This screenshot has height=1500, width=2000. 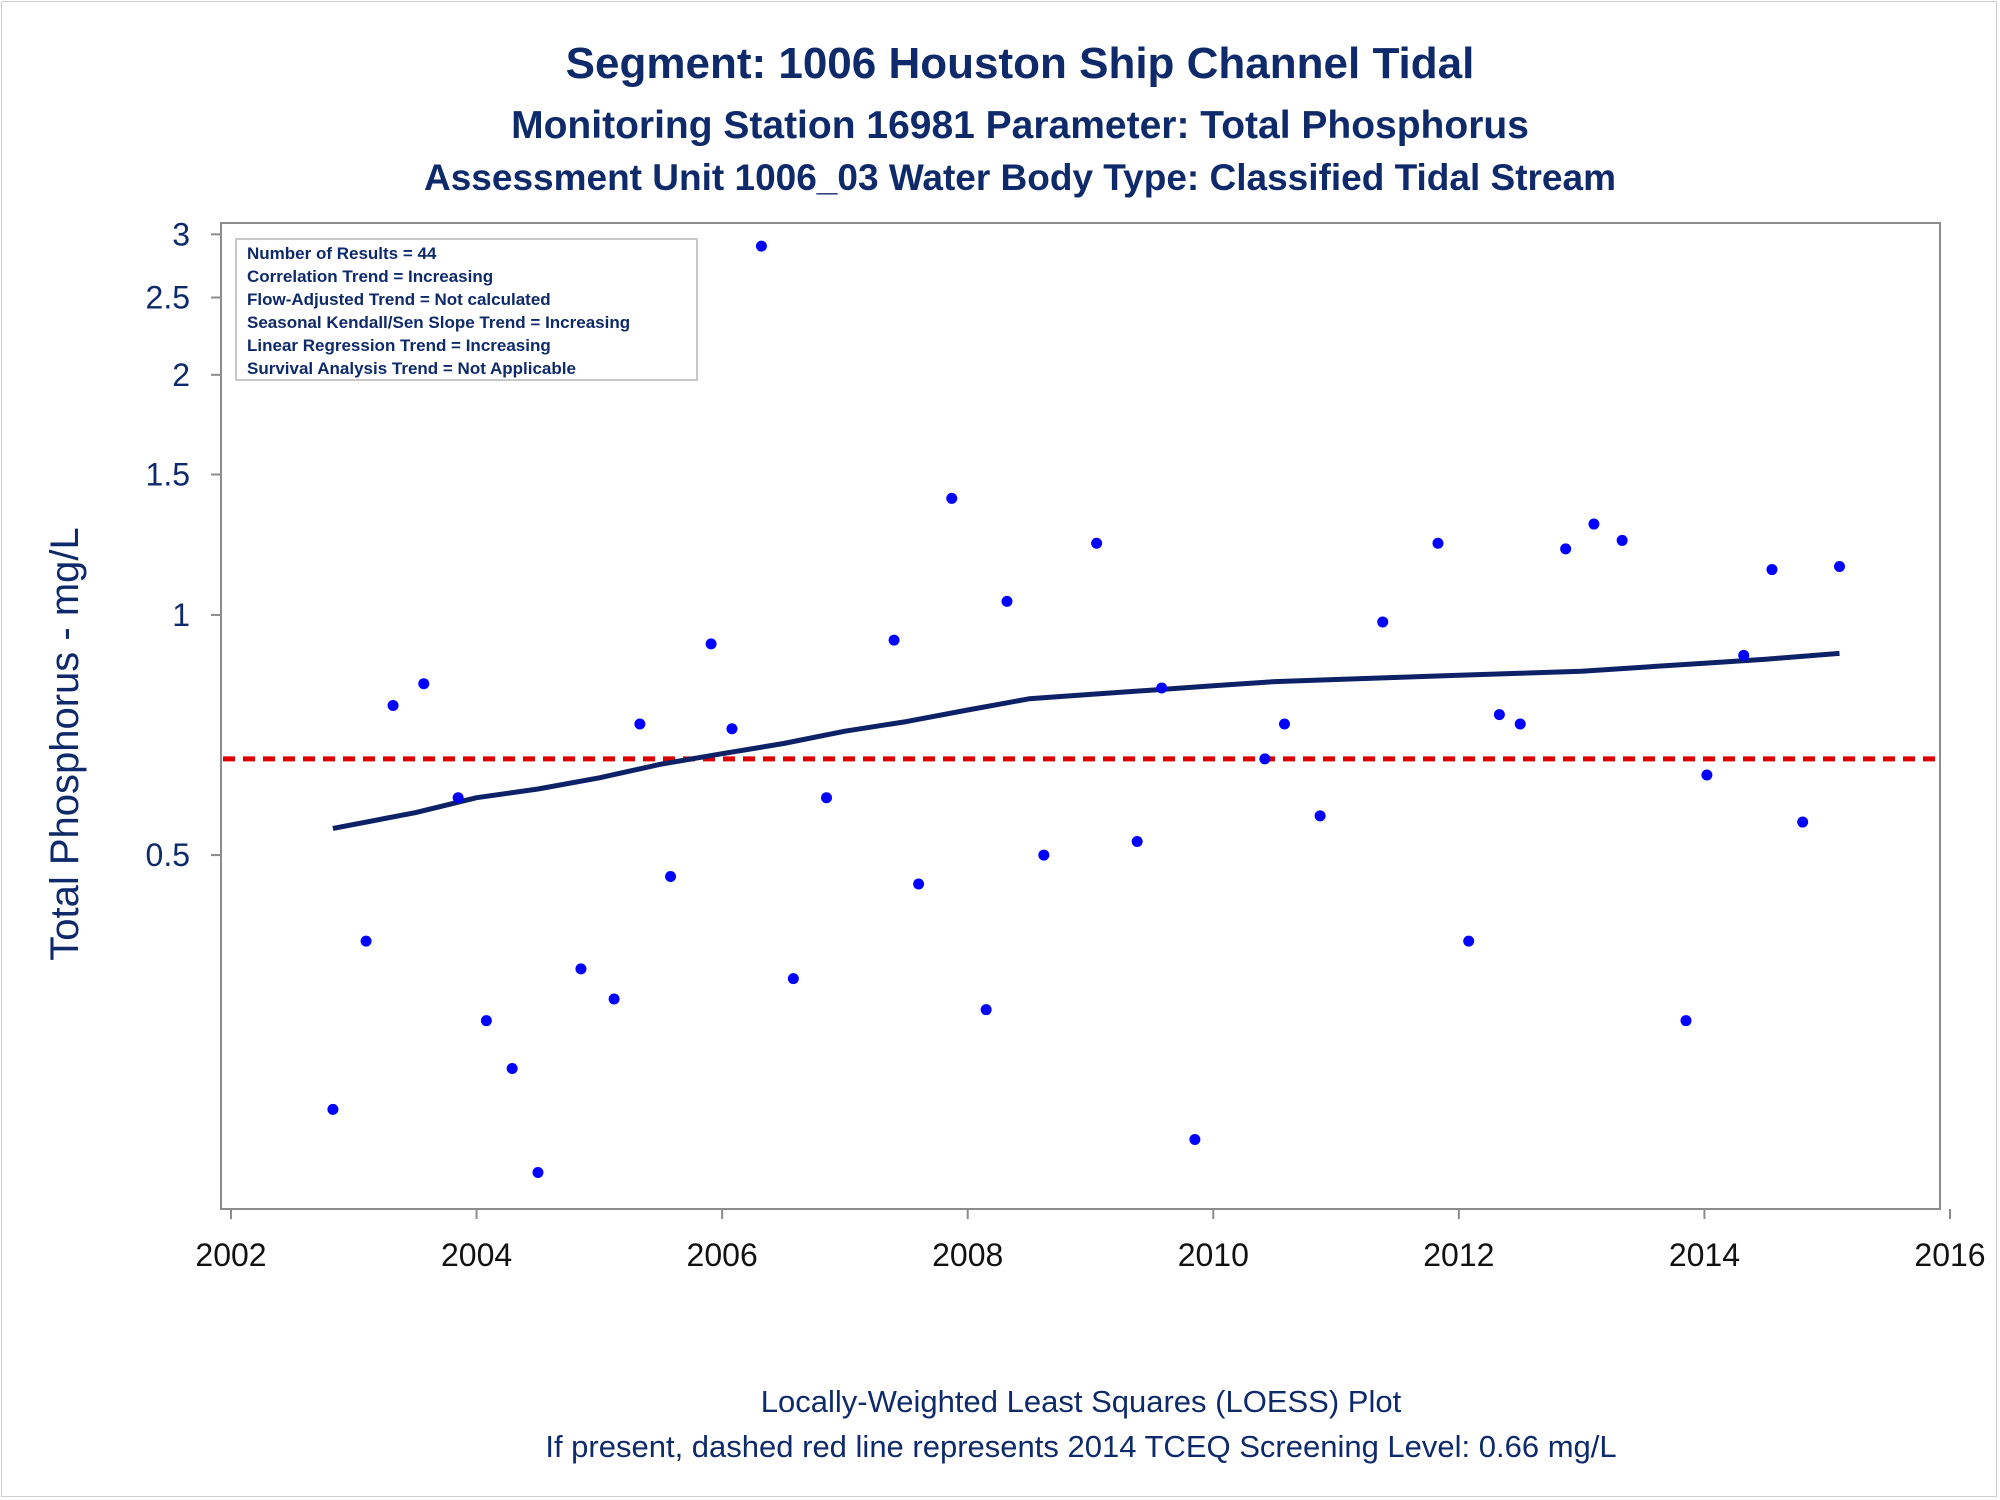 I want to click on info-box-line: Number of Results = 44, so click(x=342, y=253).